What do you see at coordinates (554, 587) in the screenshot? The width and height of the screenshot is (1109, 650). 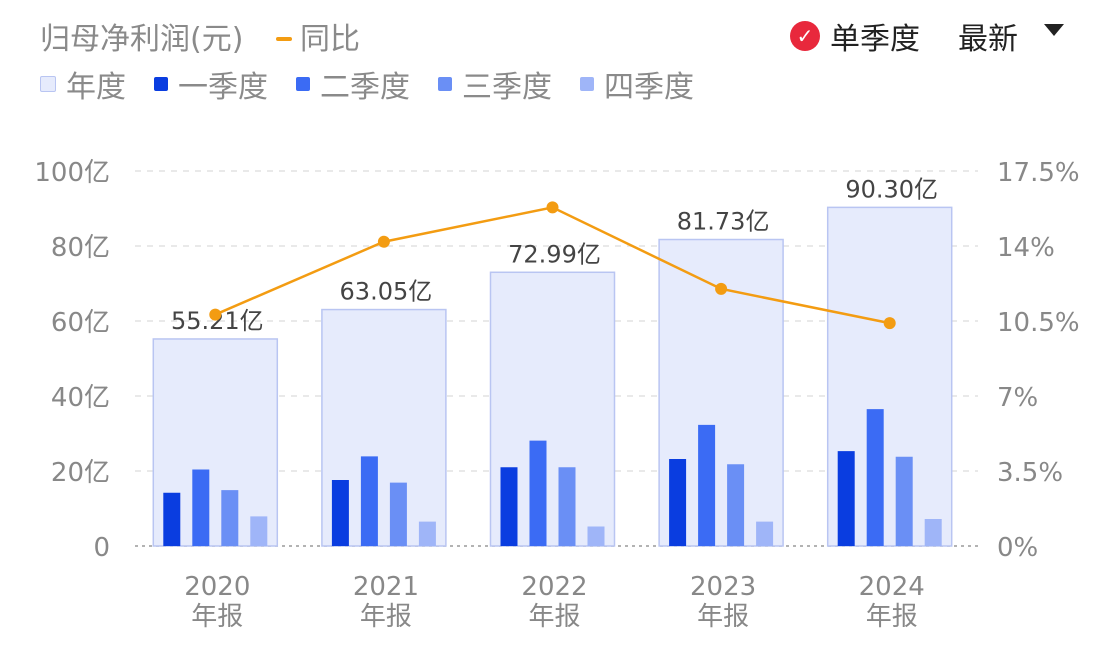 I see `x-tick-label-year: 2022` at bounding box center [554, 587].